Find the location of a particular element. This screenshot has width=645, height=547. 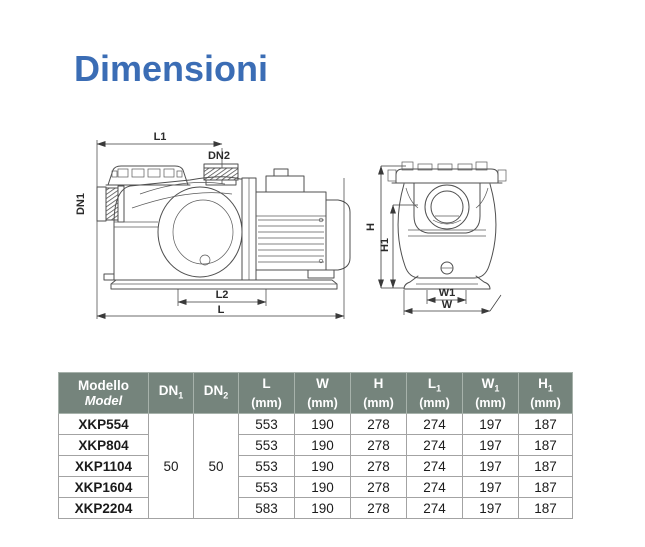

strainer-neck is located at coordinates (447, 208).